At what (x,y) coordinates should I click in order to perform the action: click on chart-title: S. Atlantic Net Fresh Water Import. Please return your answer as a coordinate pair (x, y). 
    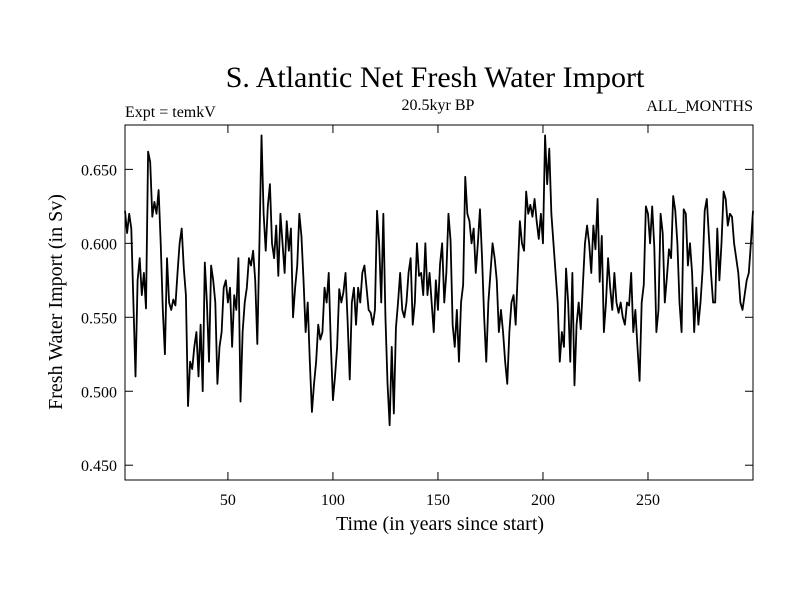
    Looking at the image, I should click on (435, 77).